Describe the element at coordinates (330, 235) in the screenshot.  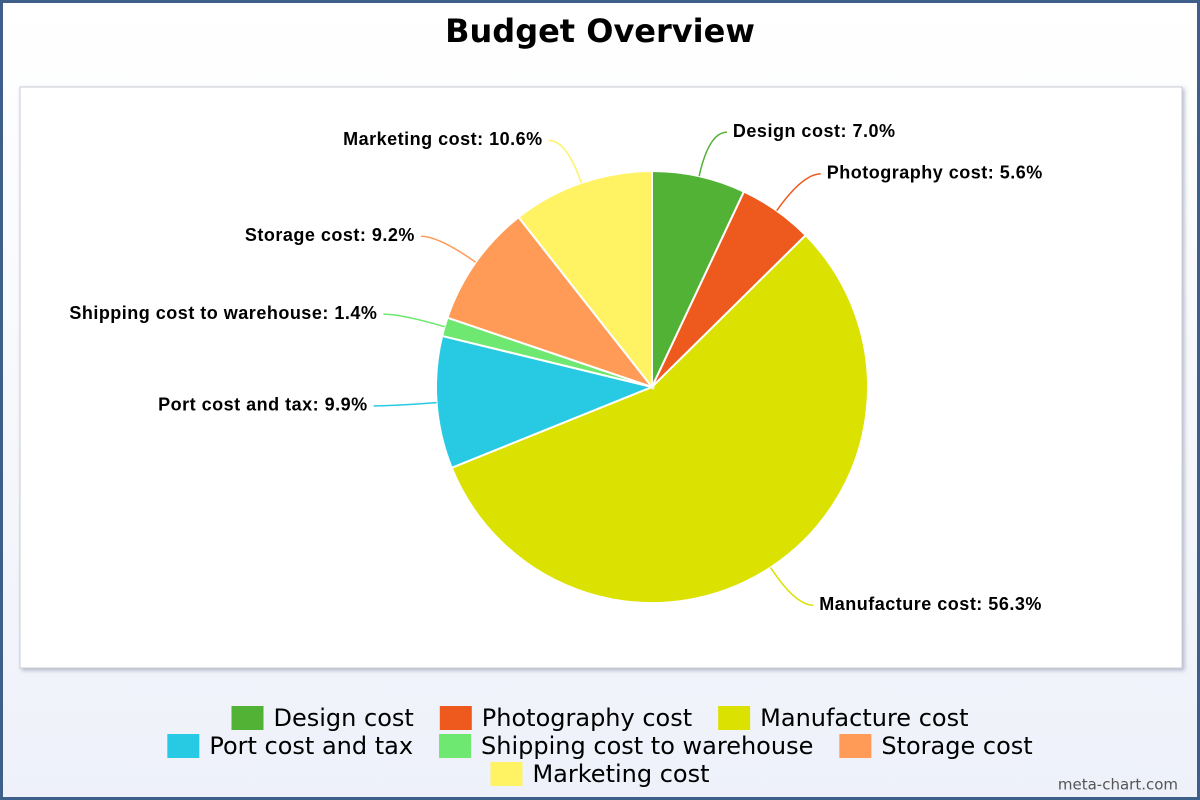
I see `data-label: Storage cost: 9.2%` at that location.